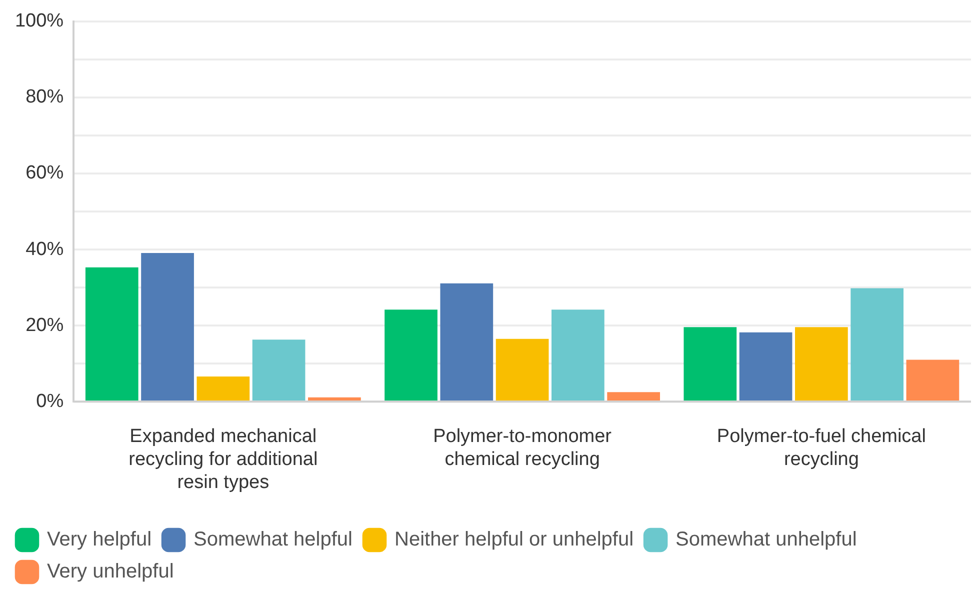 Image resolution: width=973 pixels, height=596 pixels. I want to click on legend-label: Somewhat helpful, so click(273, 539).